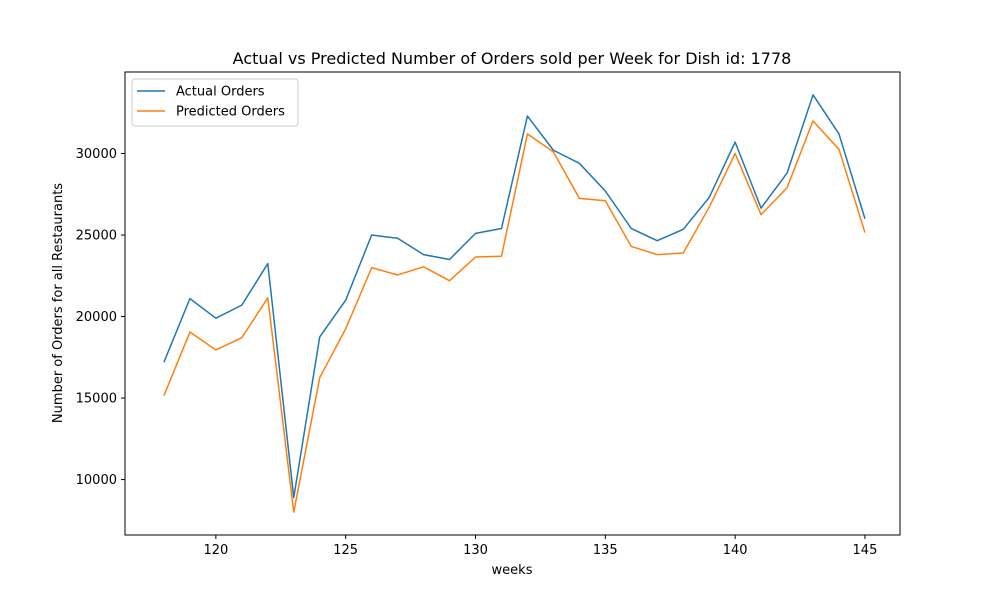  What do you see at coordinates (220, 92) in the screenshot?
I see `legend-label: Actual Orders` at bounding box center [220, 92].